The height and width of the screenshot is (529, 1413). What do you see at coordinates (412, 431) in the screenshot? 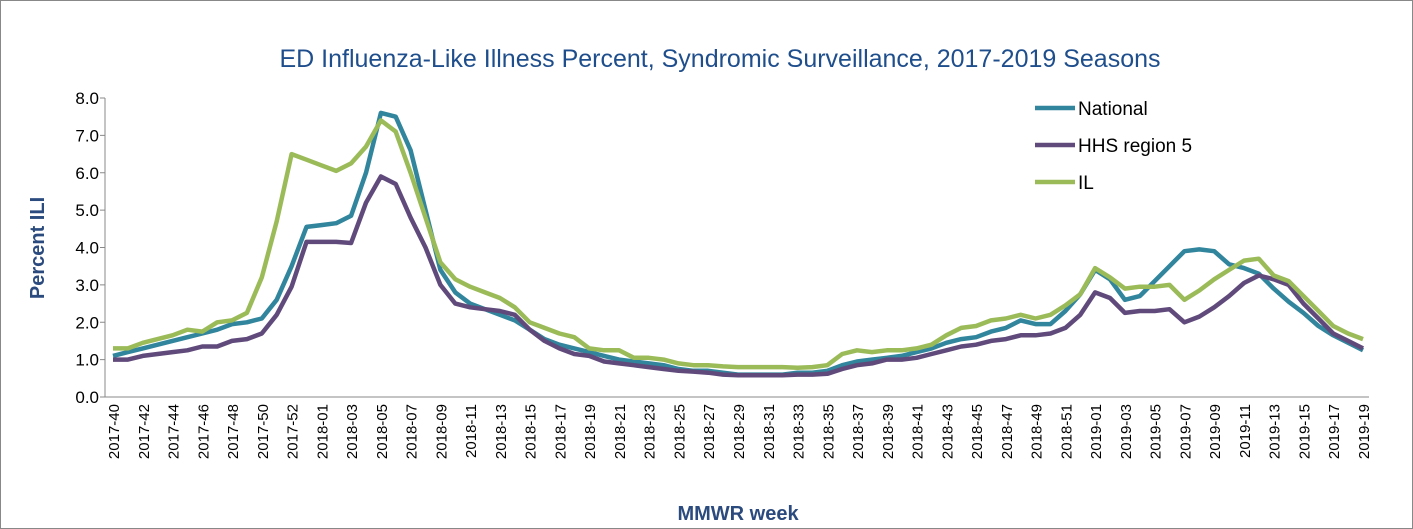
I see `x-tick-label: 2018-07` at bounding box center [412, 431].